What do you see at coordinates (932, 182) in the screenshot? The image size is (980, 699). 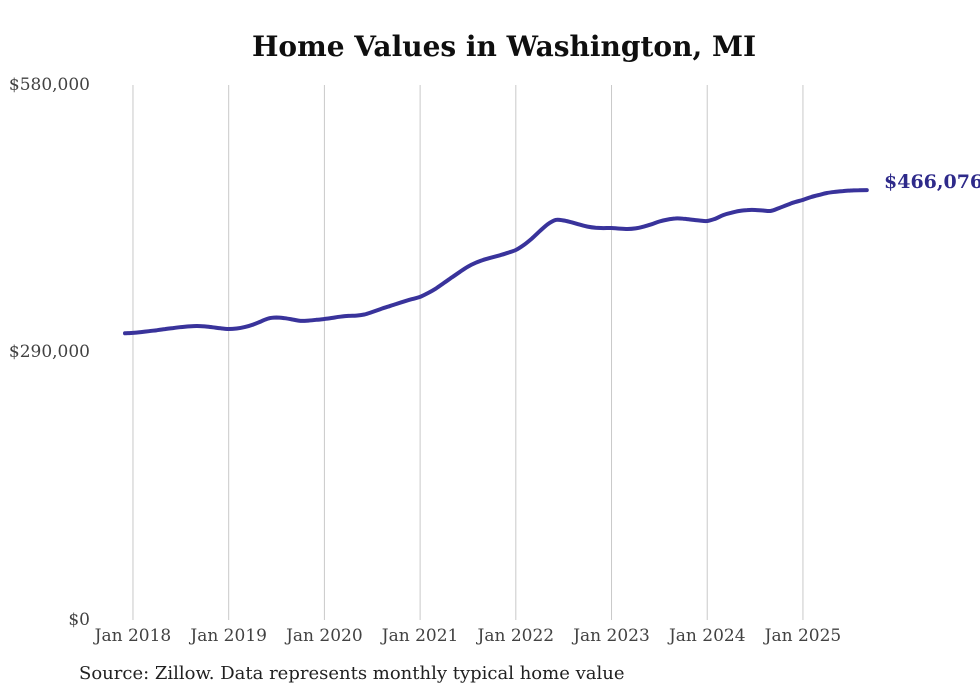 I see `latest-value-annotation: $466,076` at bounding box center [932, 182].